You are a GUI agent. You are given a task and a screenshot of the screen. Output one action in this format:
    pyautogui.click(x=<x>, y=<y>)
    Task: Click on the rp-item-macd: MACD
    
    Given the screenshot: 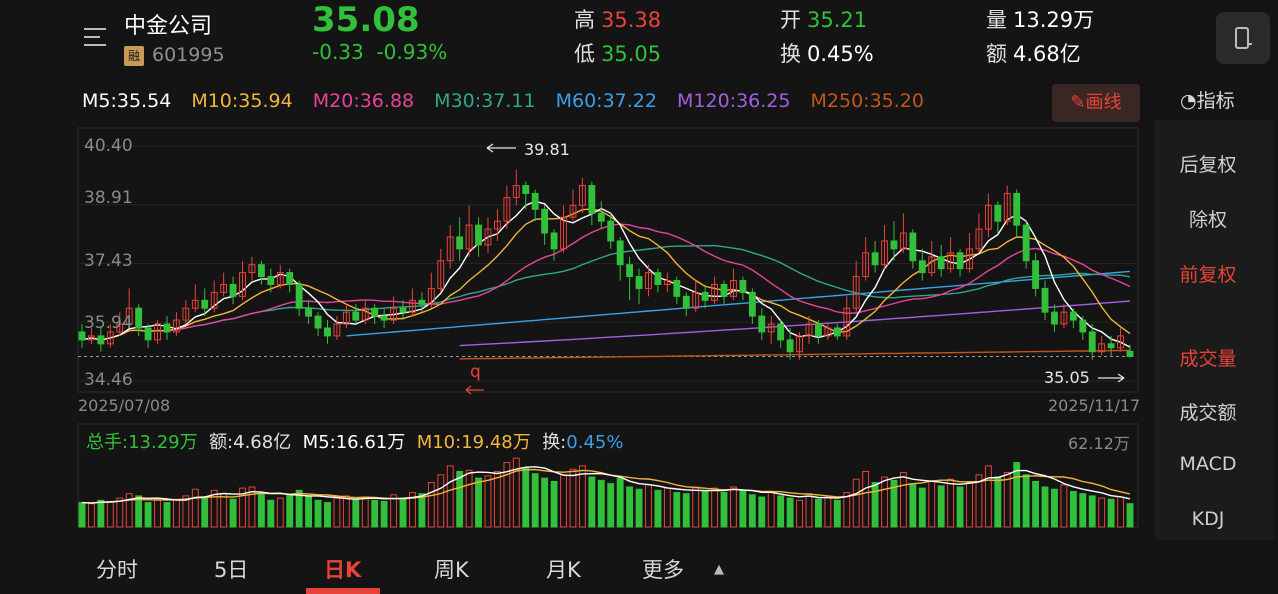 What is the action you would take?
    pyautogui.click(x=1208, y=464)
    